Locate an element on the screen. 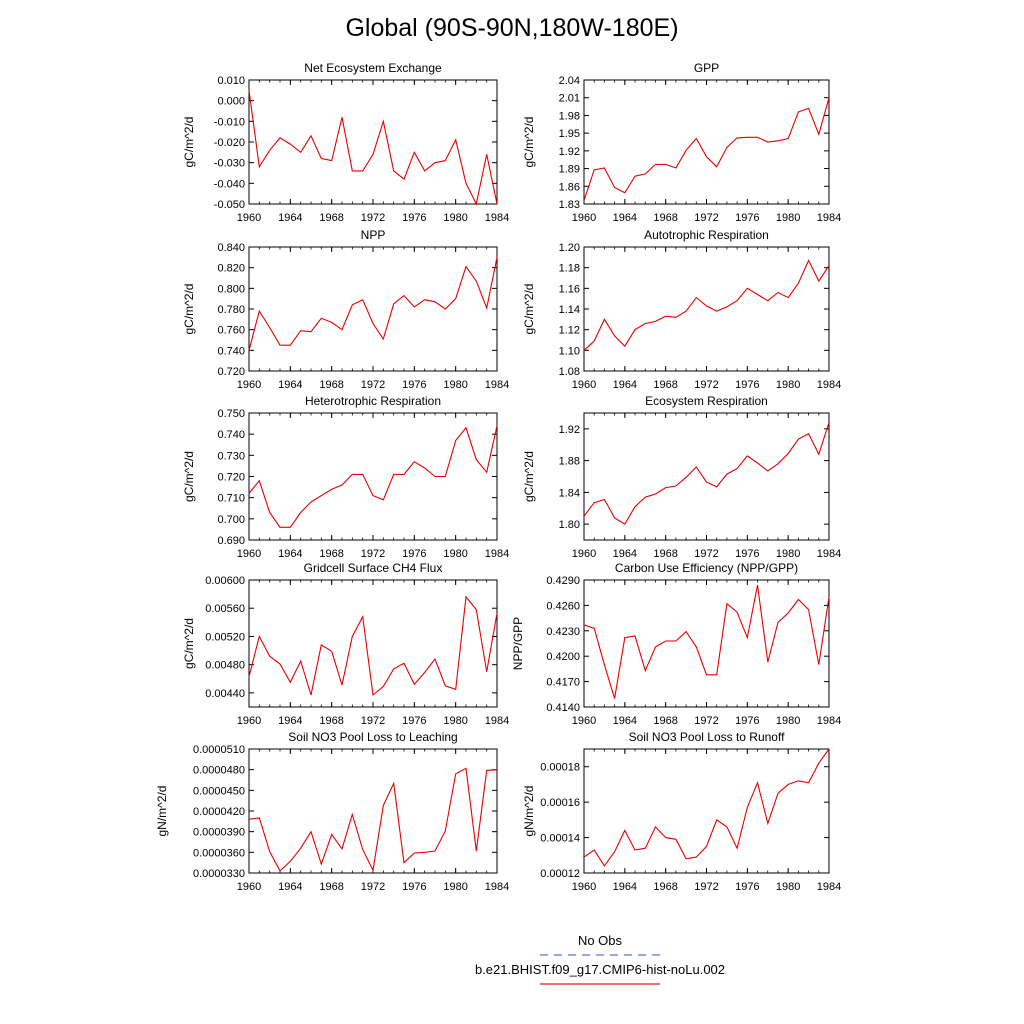  chart-title: GPP is located at coordinates (706, 68).